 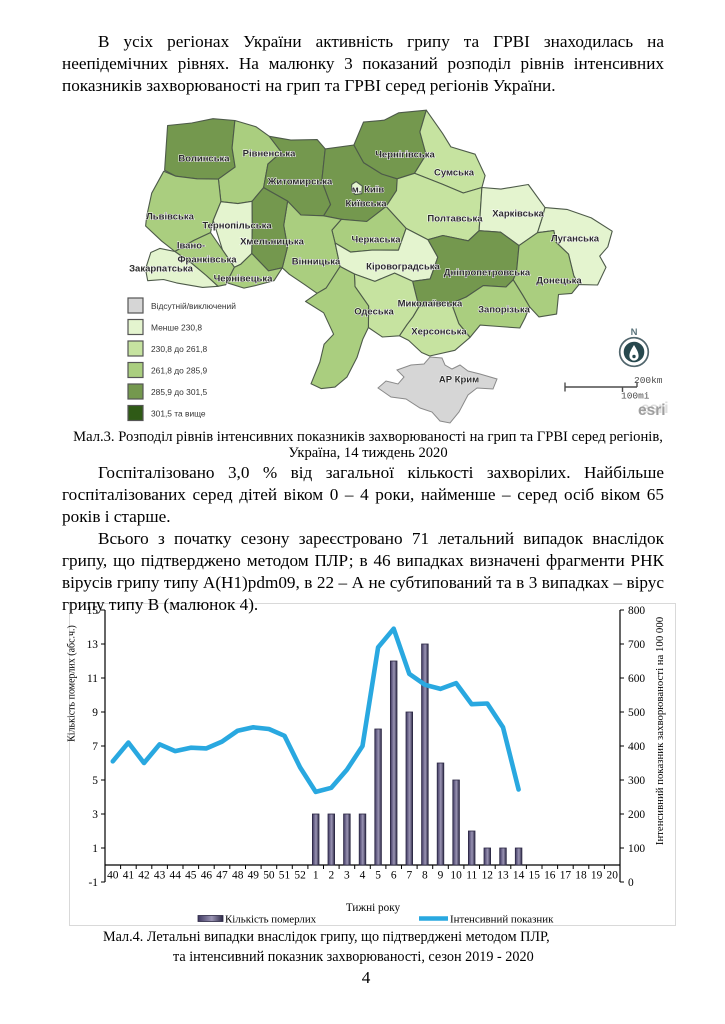 I want to click on svg-text: м. Київ, so click(x=368, y=190).